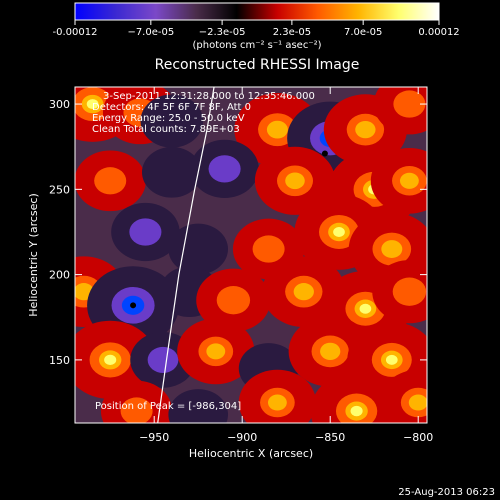  I want to click on colorbar-tick-label: 2.3e-05, so click(292, 32).